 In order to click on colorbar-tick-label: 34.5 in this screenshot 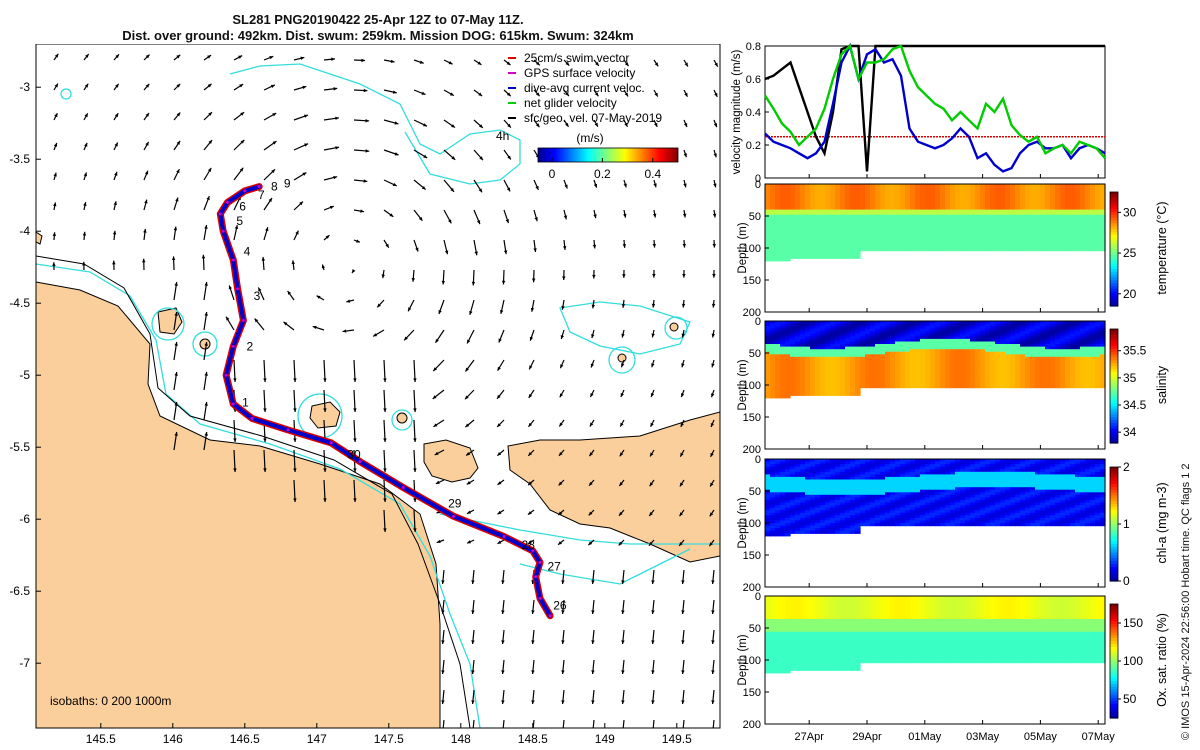, I will do `click(1135, 405)`.